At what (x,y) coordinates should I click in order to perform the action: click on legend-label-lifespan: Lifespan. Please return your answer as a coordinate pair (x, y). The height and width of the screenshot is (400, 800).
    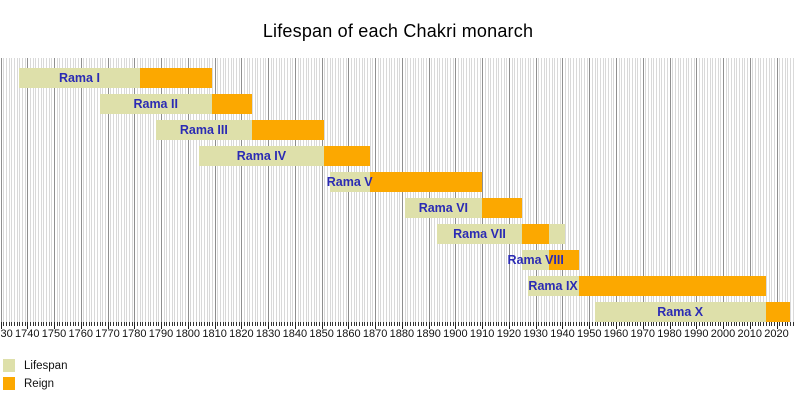
    Looking at the image, I should click on (46, 365).